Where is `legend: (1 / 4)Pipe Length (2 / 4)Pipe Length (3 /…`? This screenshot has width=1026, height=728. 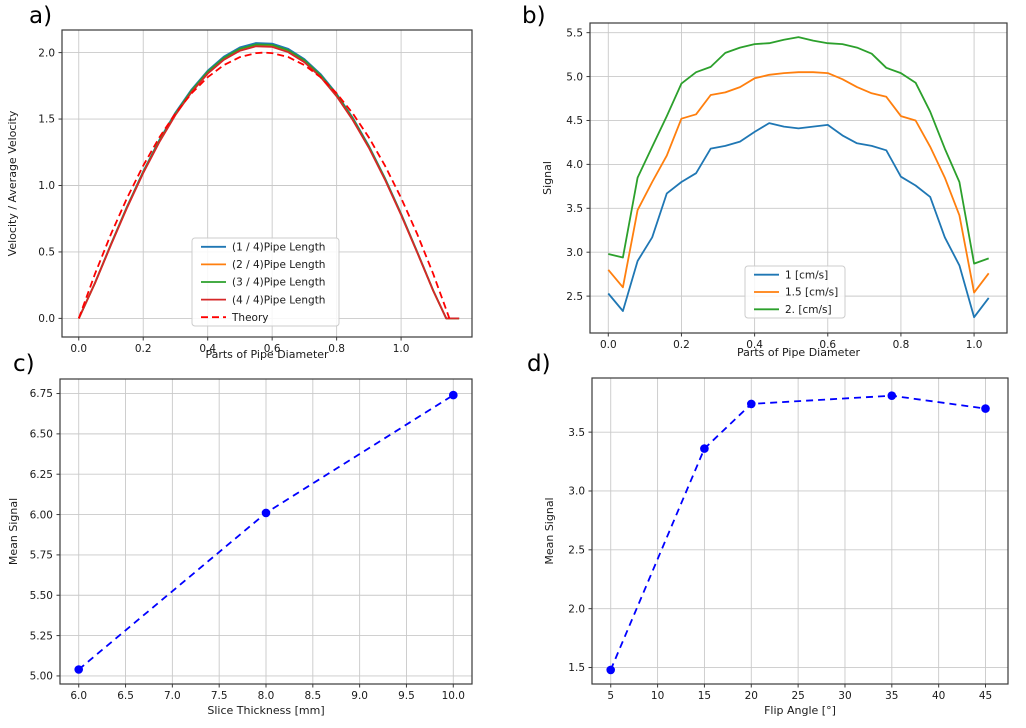 legend: (1 / 4)Pipe Length (2 / 4)Pipe Length (3 /… is located at coordinates (265, 282).